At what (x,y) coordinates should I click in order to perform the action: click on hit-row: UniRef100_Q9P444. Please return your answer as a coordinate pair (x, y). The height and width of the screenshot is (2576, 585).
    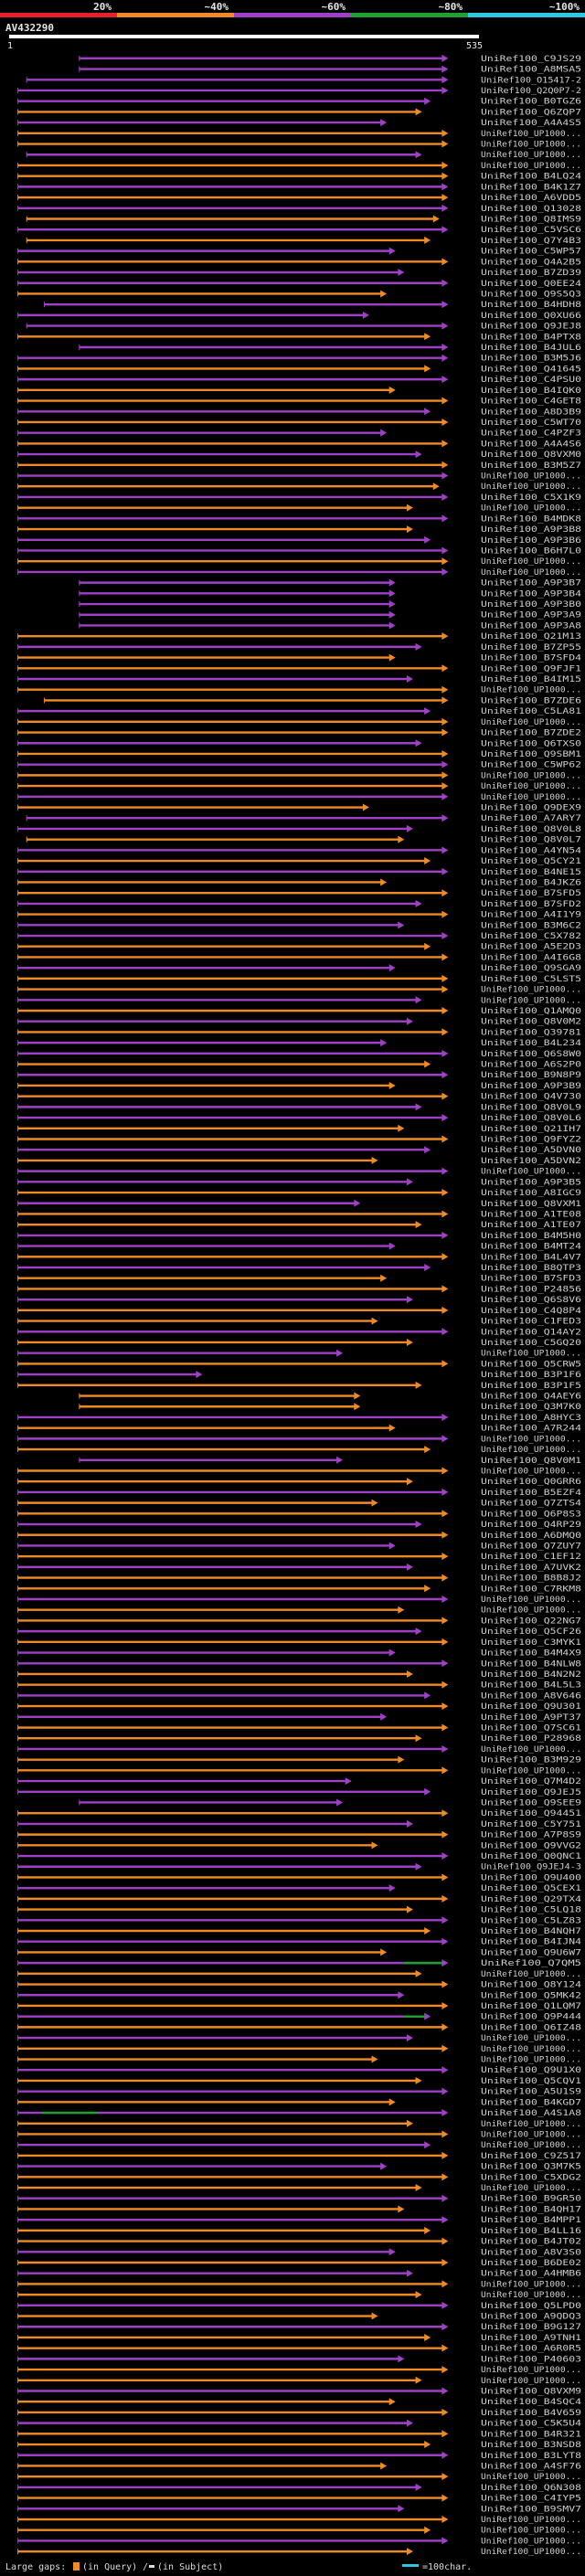
    Looking at the image, I should click on (299, 2017).